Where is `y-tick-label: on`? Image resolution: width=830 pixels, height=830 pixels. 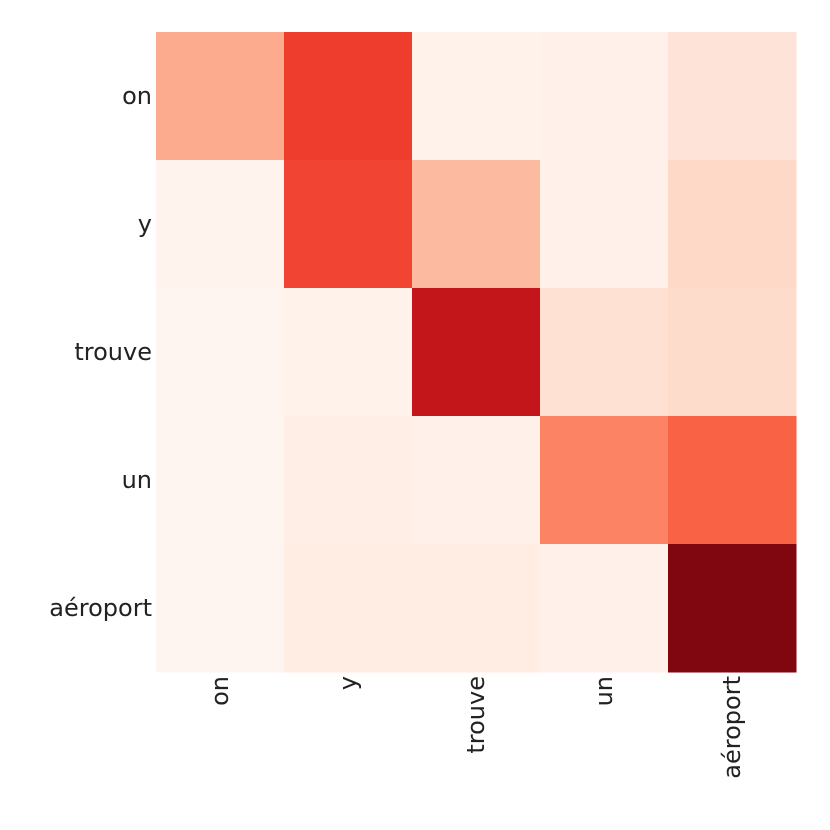 y-tick-label: on is located at coordinates (137, 96).